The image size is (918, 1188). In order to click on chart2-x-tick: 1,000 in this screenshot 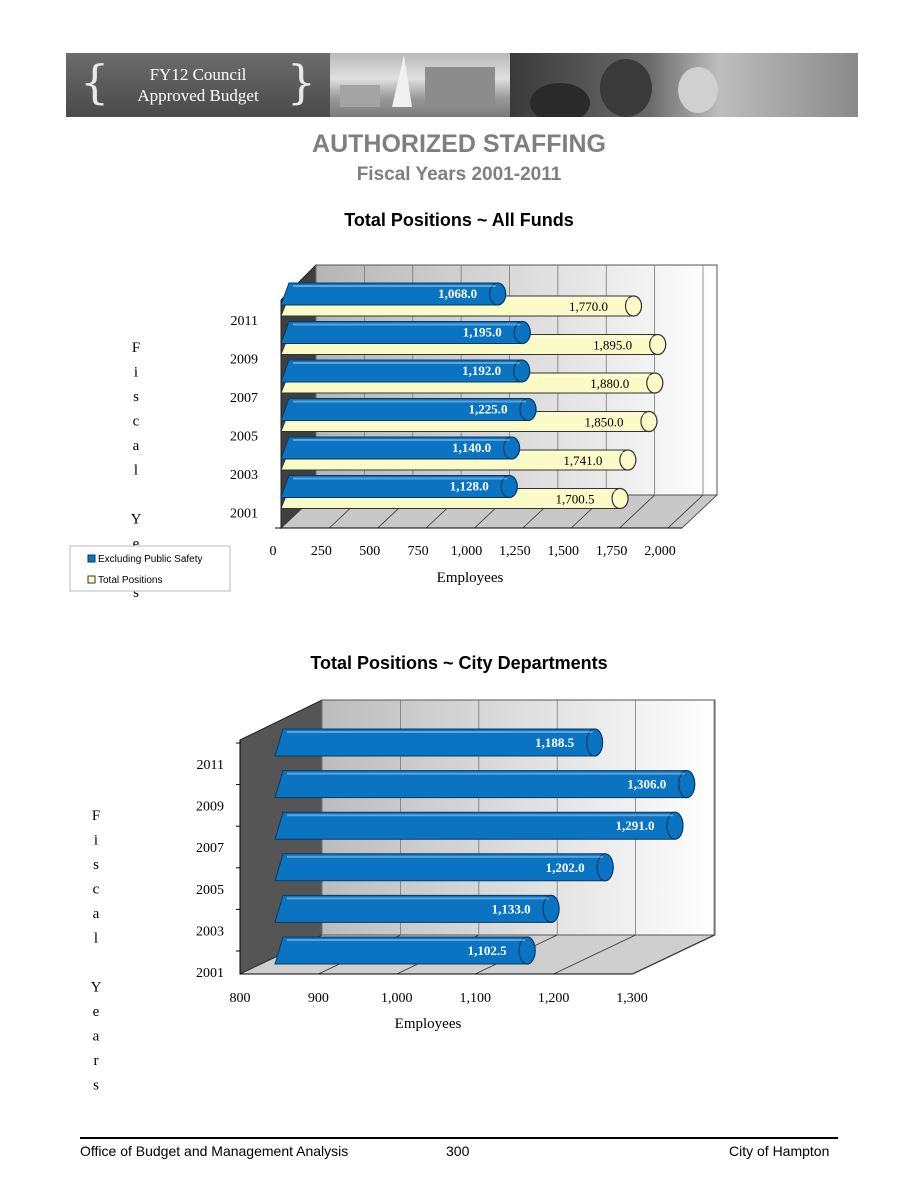, I will do `click(397, 998)`.